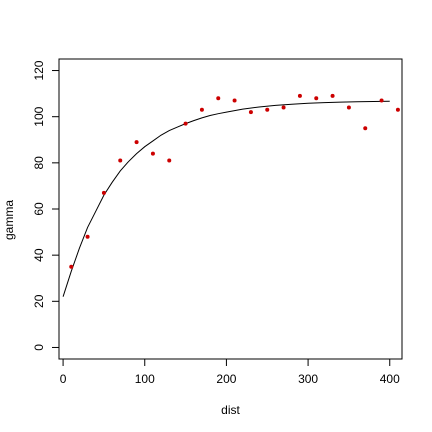 The image size is (432, 432). Describe the element at coordinates (230, 410) in the screenshot. I see `x-axis-label: dist` at that location.